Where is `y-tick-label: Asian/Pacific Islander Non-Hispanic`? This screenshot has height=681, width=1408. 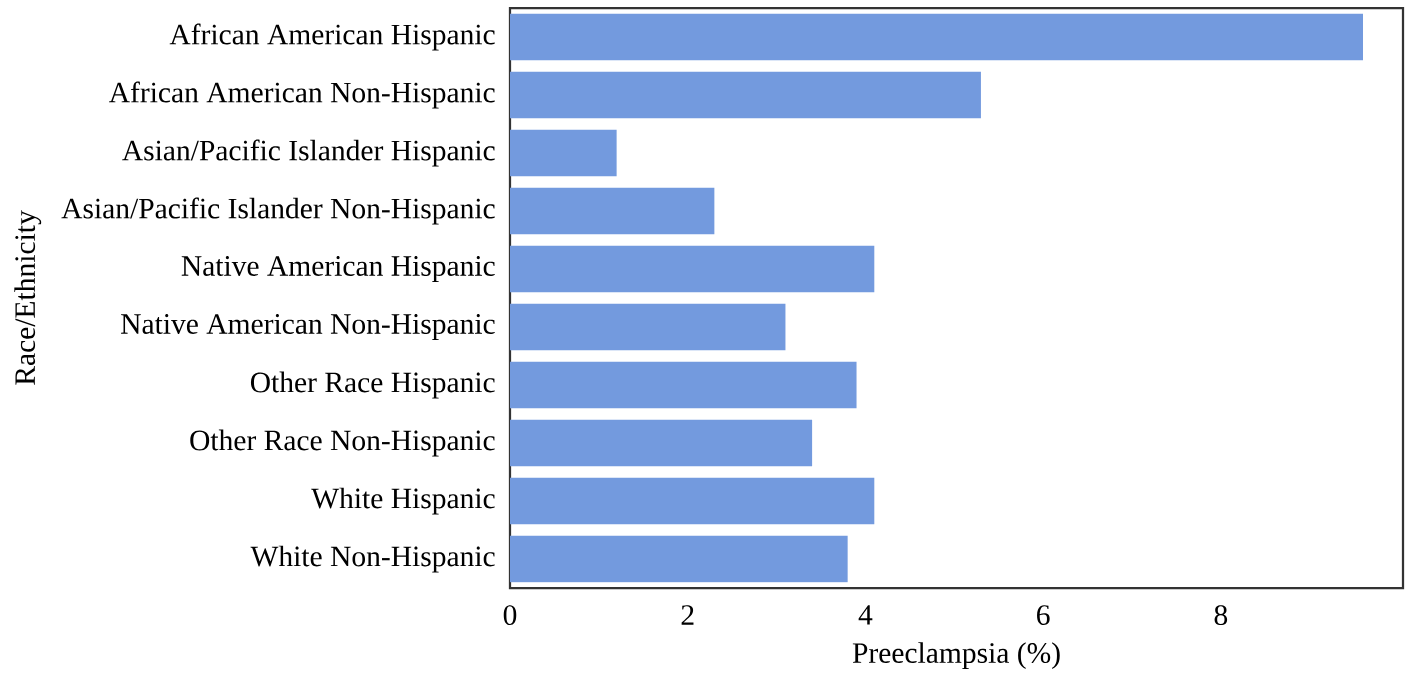 y-tick-label: Asian/Pacific Islander Non-Hispanic is located at coordinates (278, 211).